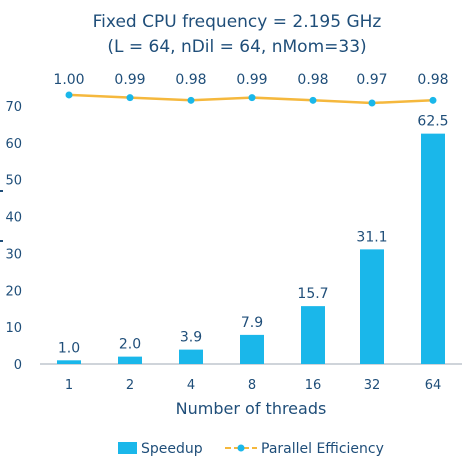 The width and height of the screenshot is (474, 474). I want to click on efficiency-value-label: 0.97, so click(371, 80).